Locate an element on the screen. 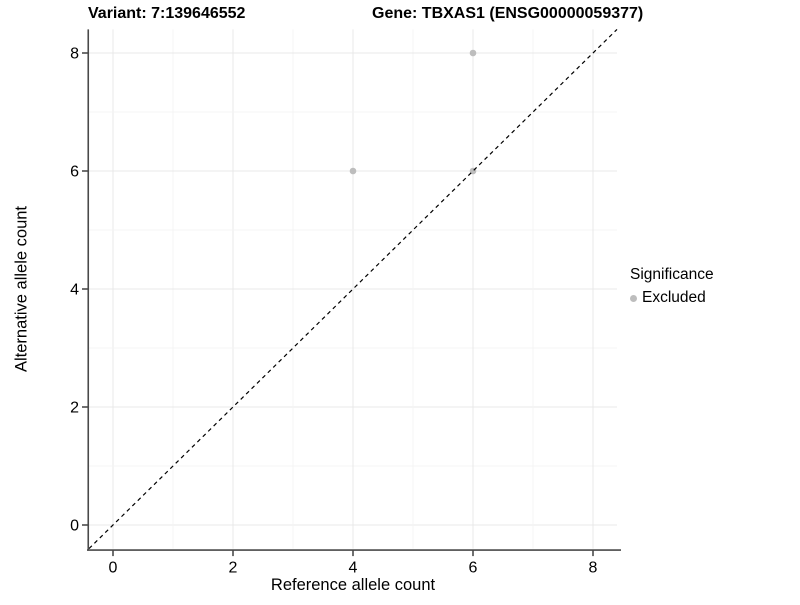  legend-title: Significance is located at coordinates (672, 274).